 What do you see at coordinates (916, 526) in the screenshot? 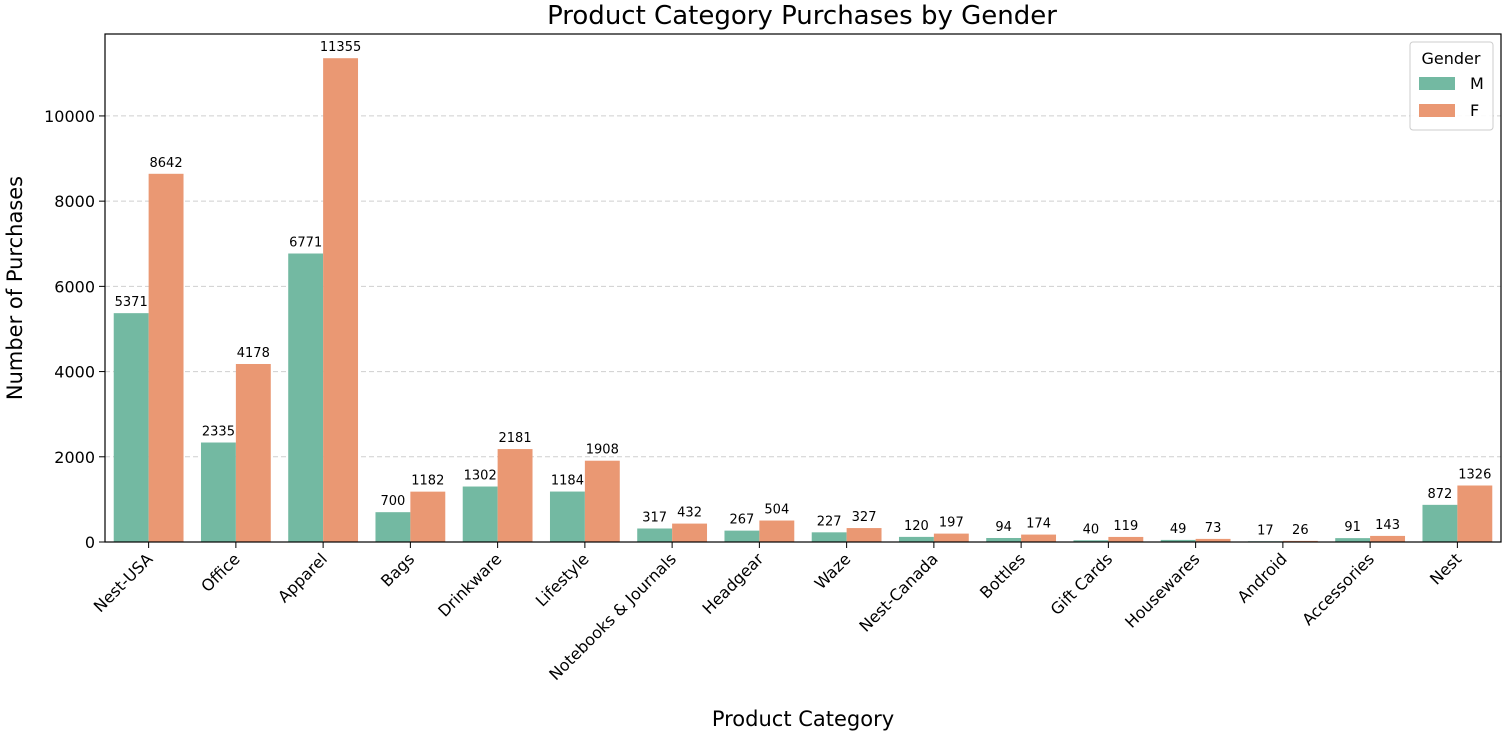
I see `bar-value-label: 120` at bounding box center [916, 526].